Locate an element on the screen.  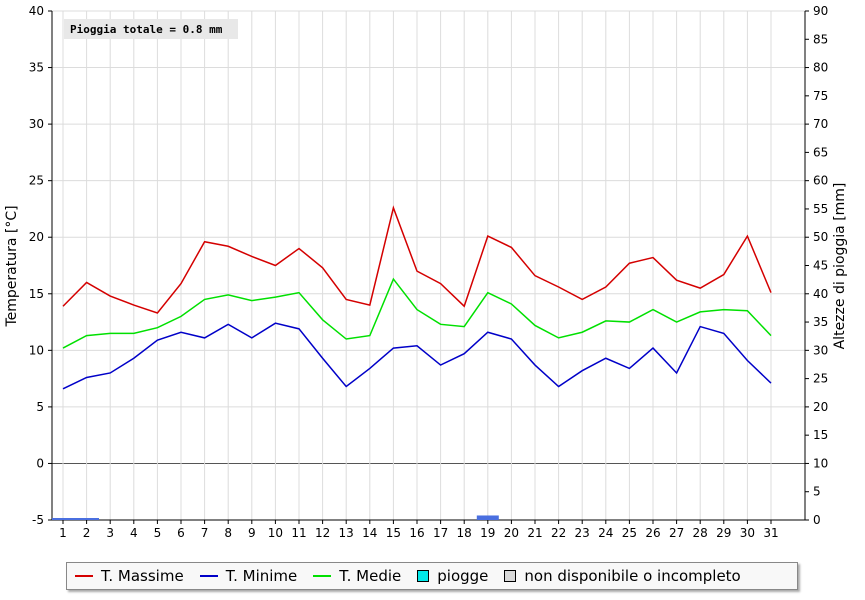
x-tick-label: 1 is located at coordinates (63, 533).